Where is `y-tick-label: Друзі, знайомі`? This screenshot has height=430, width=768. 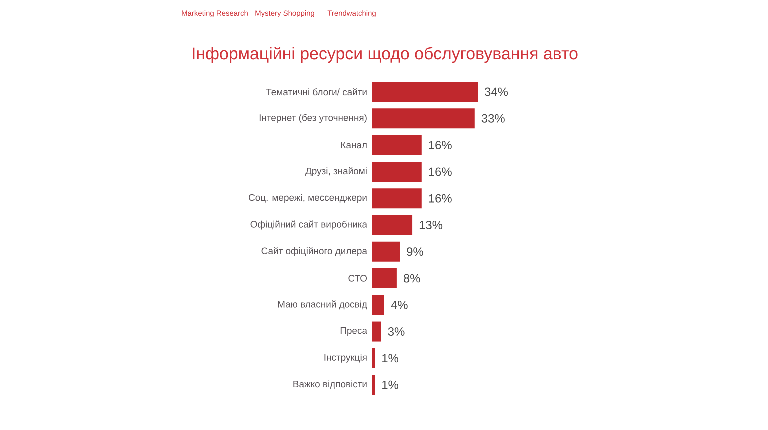
y-tick-label: Друзі, знайомі is located at coordinates (336, 171).